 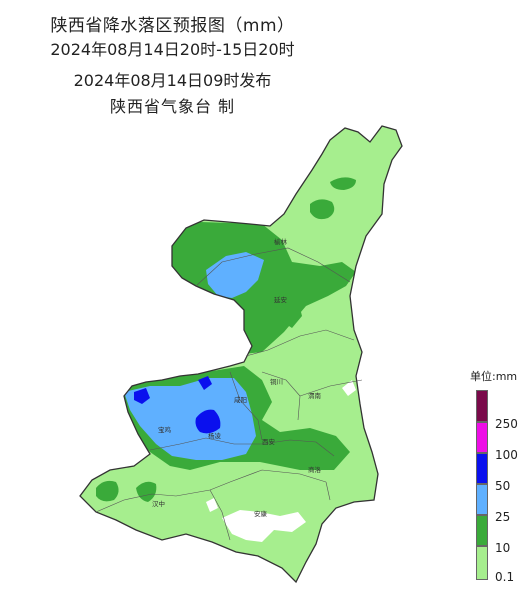 What do you see at coordinates (240, 399) in the screenshot?
I see `city-label-xianyang: 咸阳` at bounding box center [240, 399].